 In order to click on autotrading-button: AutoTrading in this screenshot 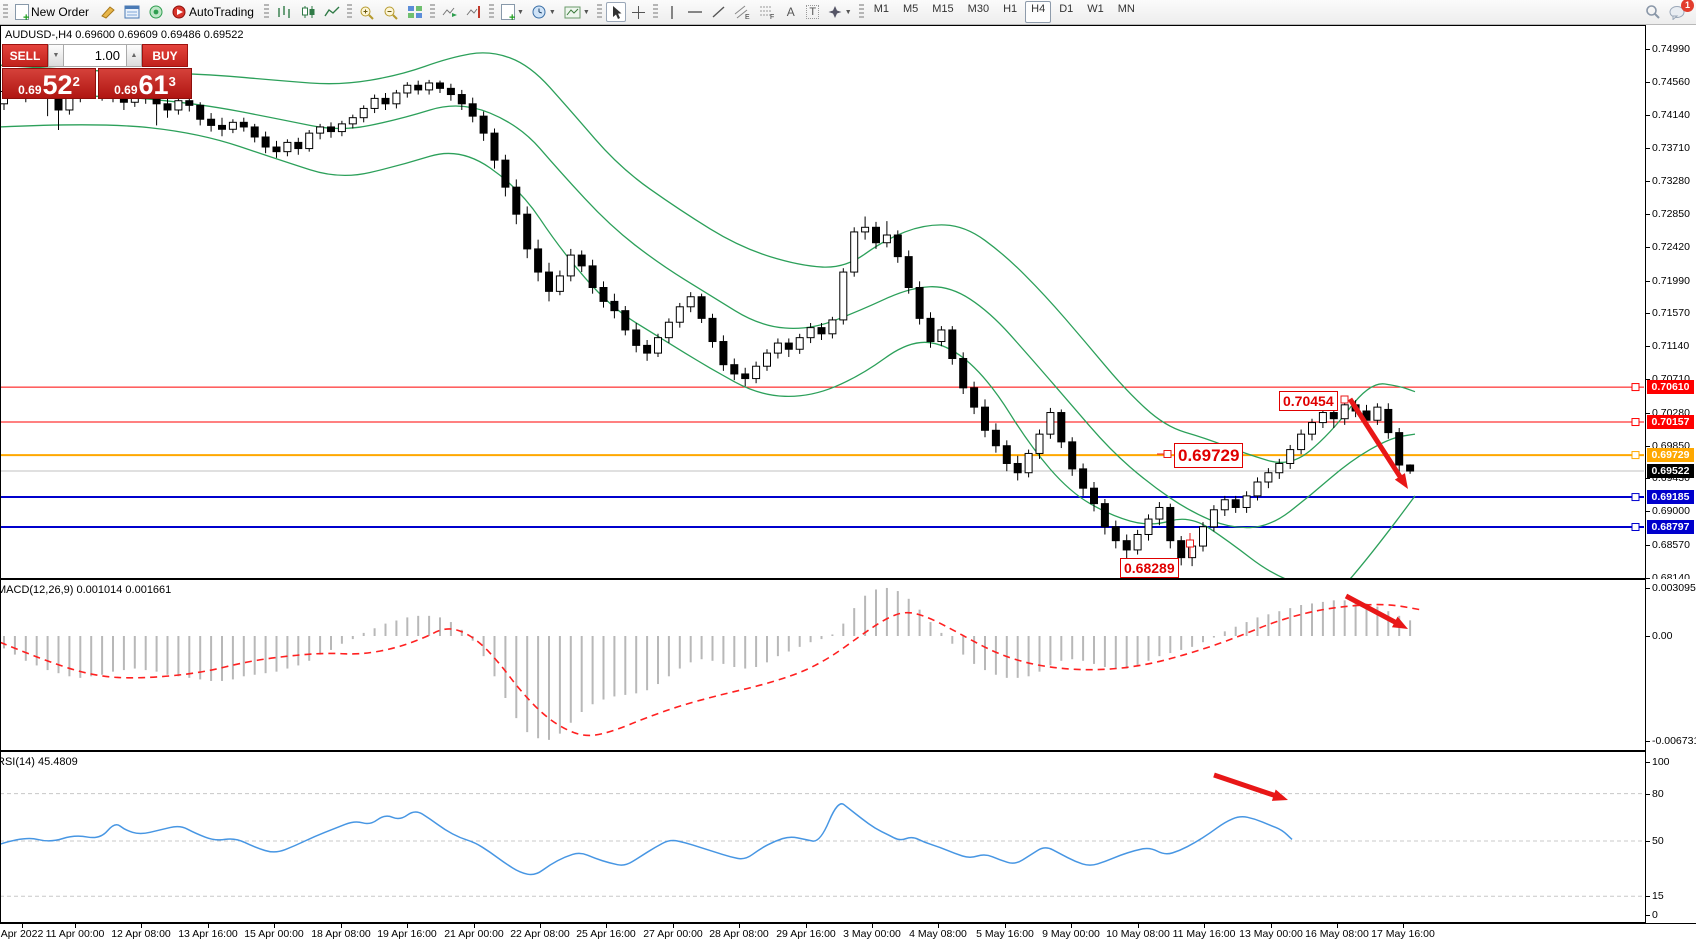, I will do `click(214, 12)`.